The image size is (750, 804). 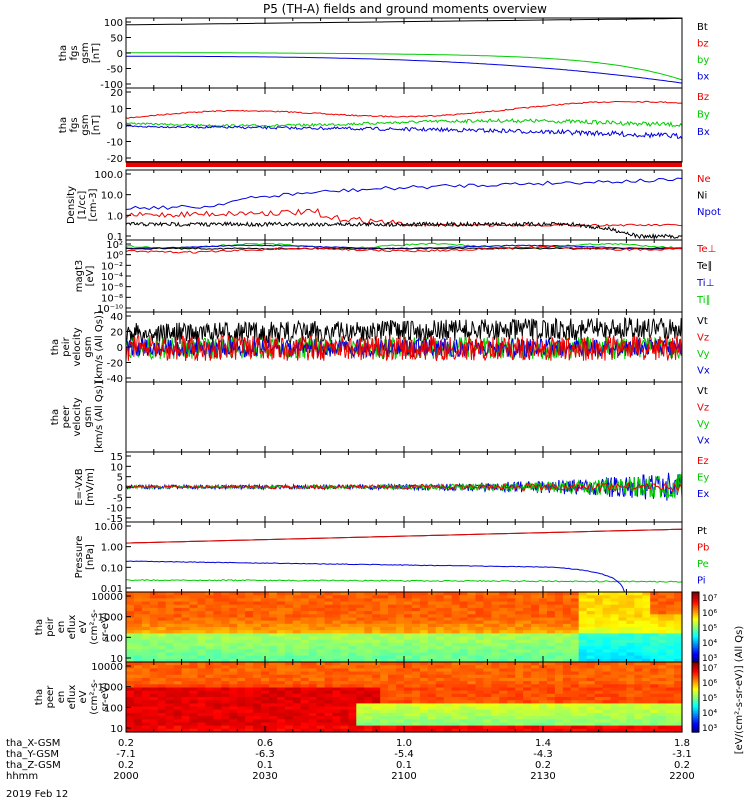 What do you see at coordinates (39, 697) in the screenshot?
I see `ylabel-peer-eflux: tha` at bounding box center [39, 697].